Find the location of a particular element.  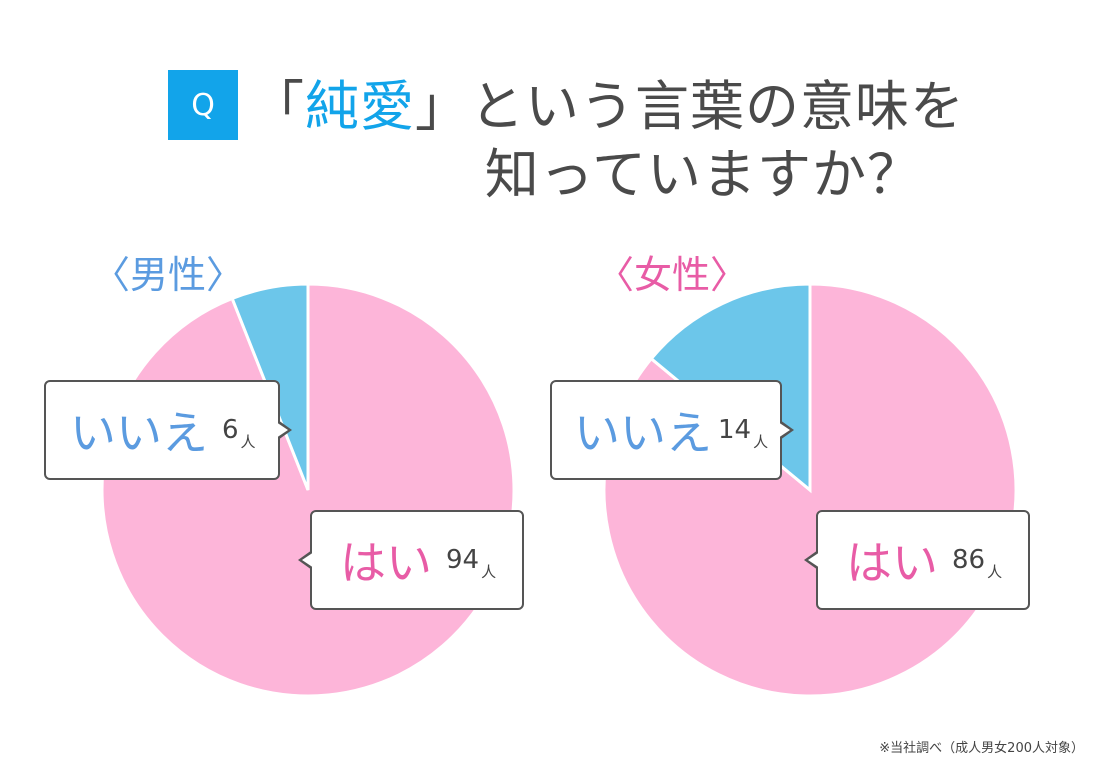

question-badge: Q is located at coordinates (203, 105).